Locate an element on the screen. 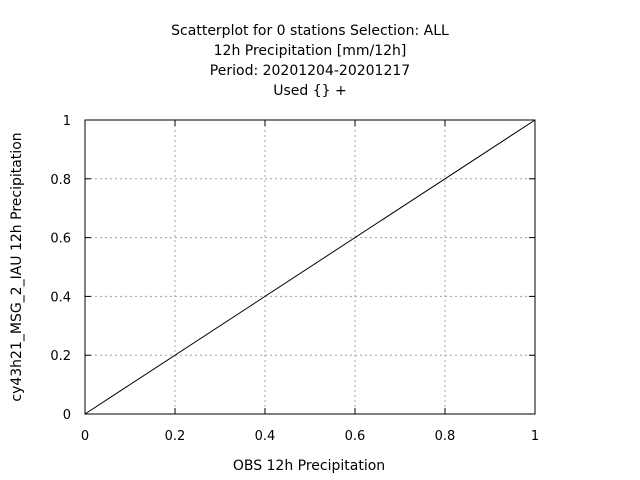 The image size is (640, 480). x-tick-label: 0.4 is located at coordinates (265, 436).